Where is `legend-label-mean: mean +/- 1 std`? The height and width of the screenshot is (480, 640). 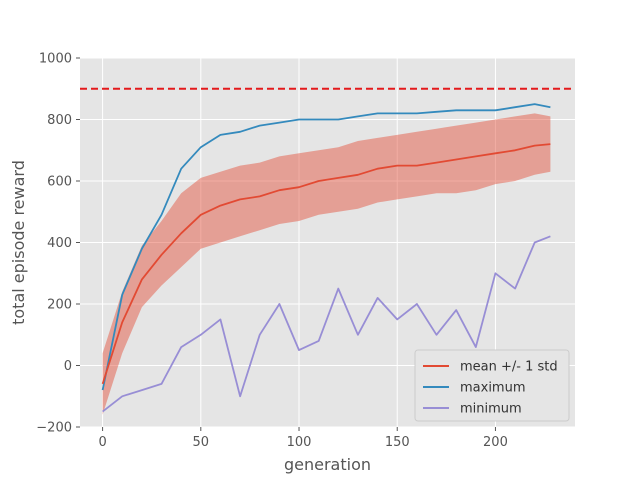
legend-label-mean: mean +/- 1 std is located at coordinates (509, 367).